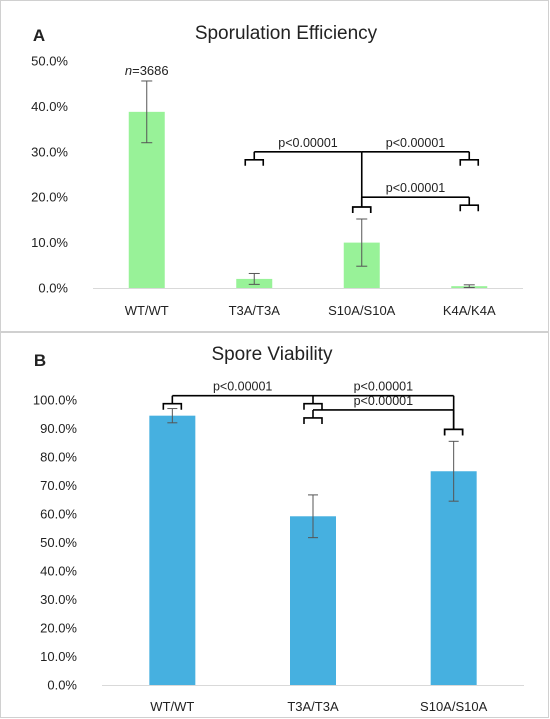 The image size is (550, 719). What do you see at coordinates (128, 70) in the screenshot?
I see `sample-size-prefix: n` at bounding box center [128, 70].